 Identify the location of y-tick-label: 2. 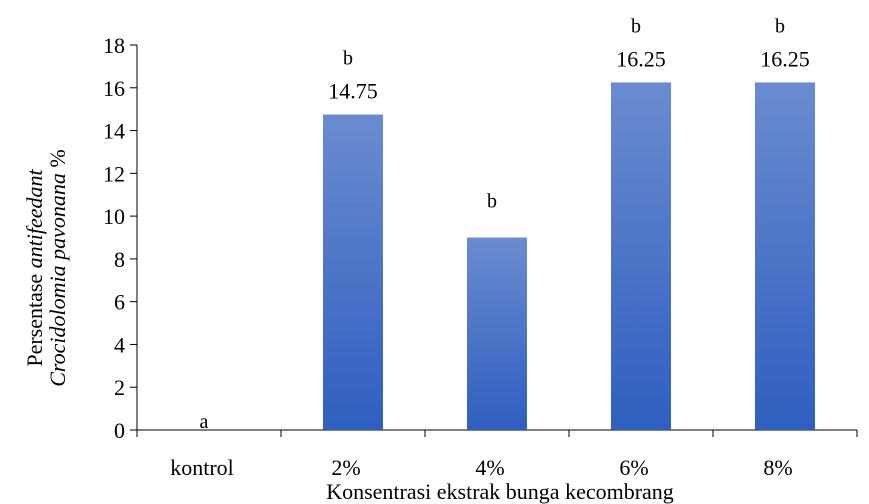
(119, 387).